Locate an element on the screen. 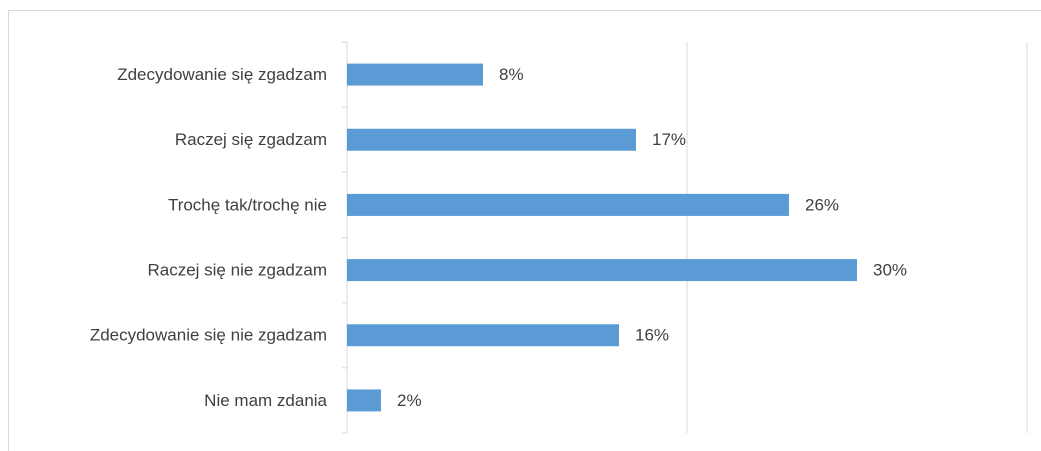  y-tick-label: Zdecydowanie się zgadzam is located at coordinates (222, 74).